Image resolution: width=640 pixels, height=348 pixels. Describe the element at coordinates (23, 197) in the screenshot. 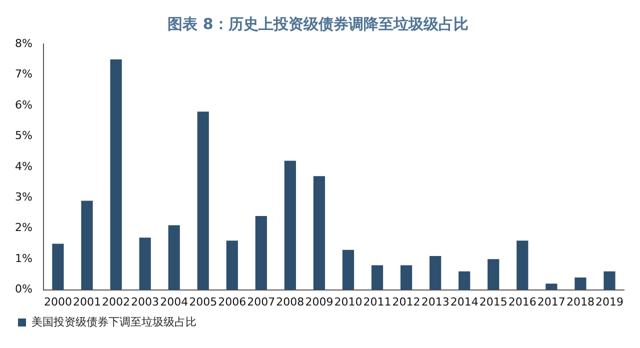

I see `y-tick-label: 3%` at that location.